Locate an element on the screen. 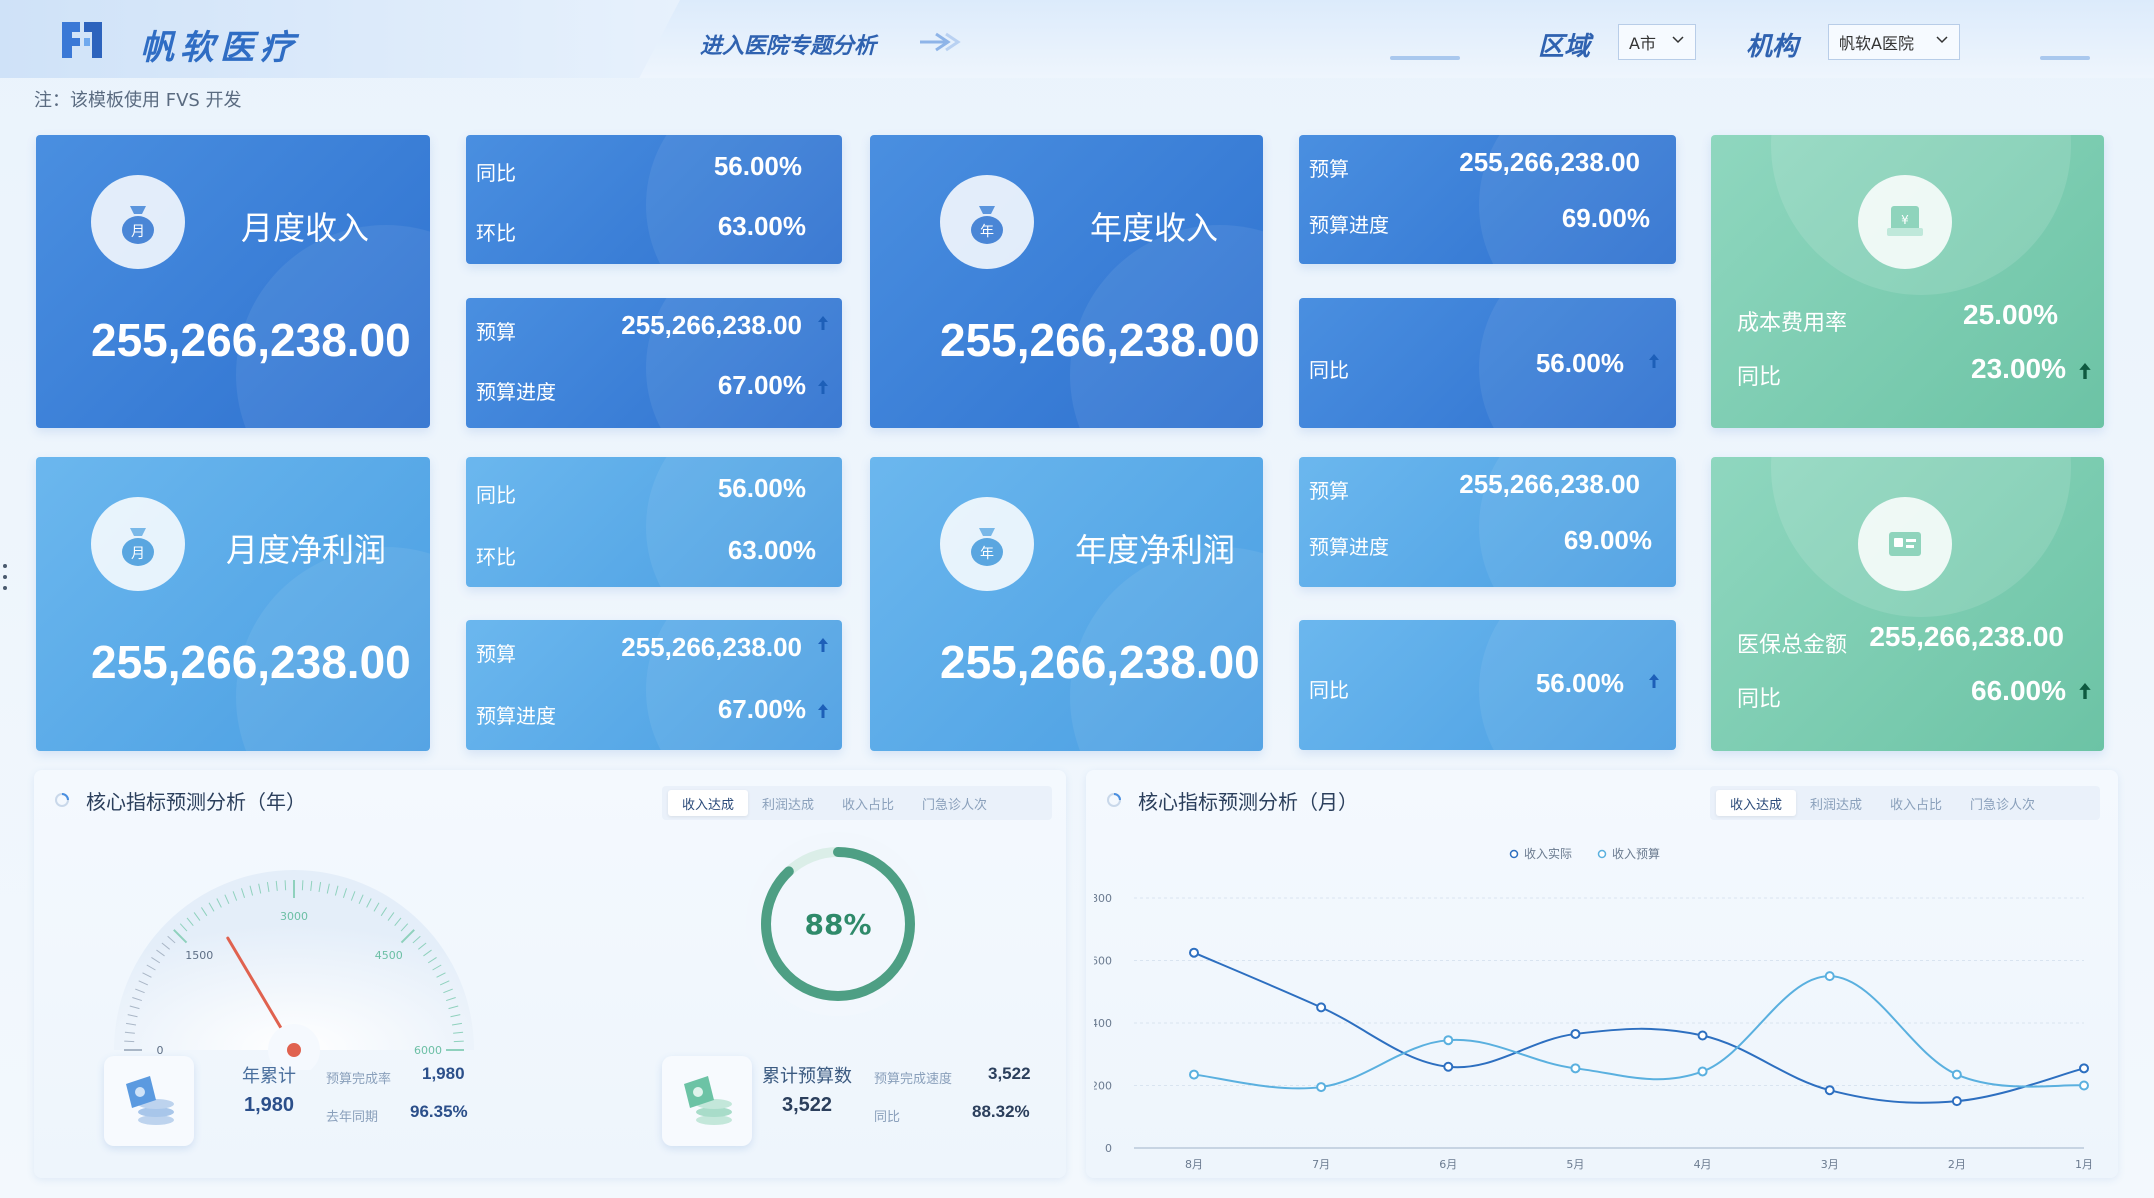  org-select-value: 帆软A医院 is located at coordinates (1876, 43).